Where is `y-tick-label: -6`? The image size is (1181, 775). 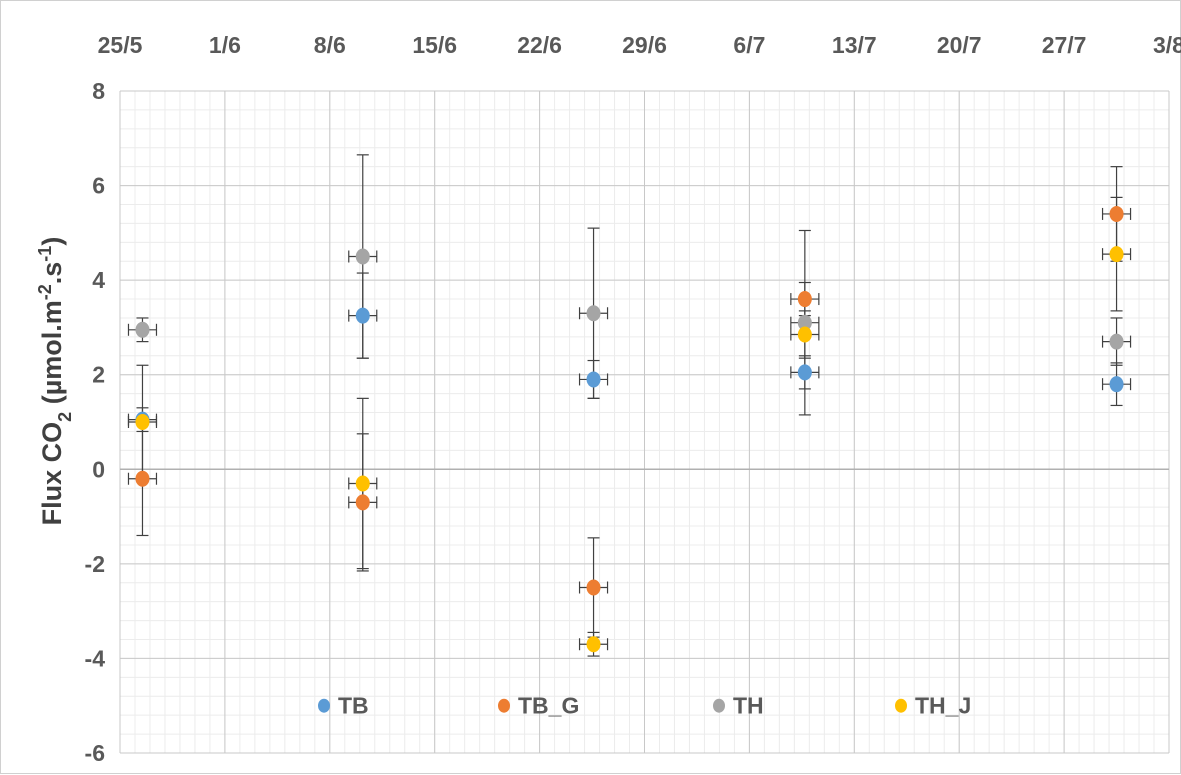
y-tick-label: -6 is located at coordinates (95, 753).